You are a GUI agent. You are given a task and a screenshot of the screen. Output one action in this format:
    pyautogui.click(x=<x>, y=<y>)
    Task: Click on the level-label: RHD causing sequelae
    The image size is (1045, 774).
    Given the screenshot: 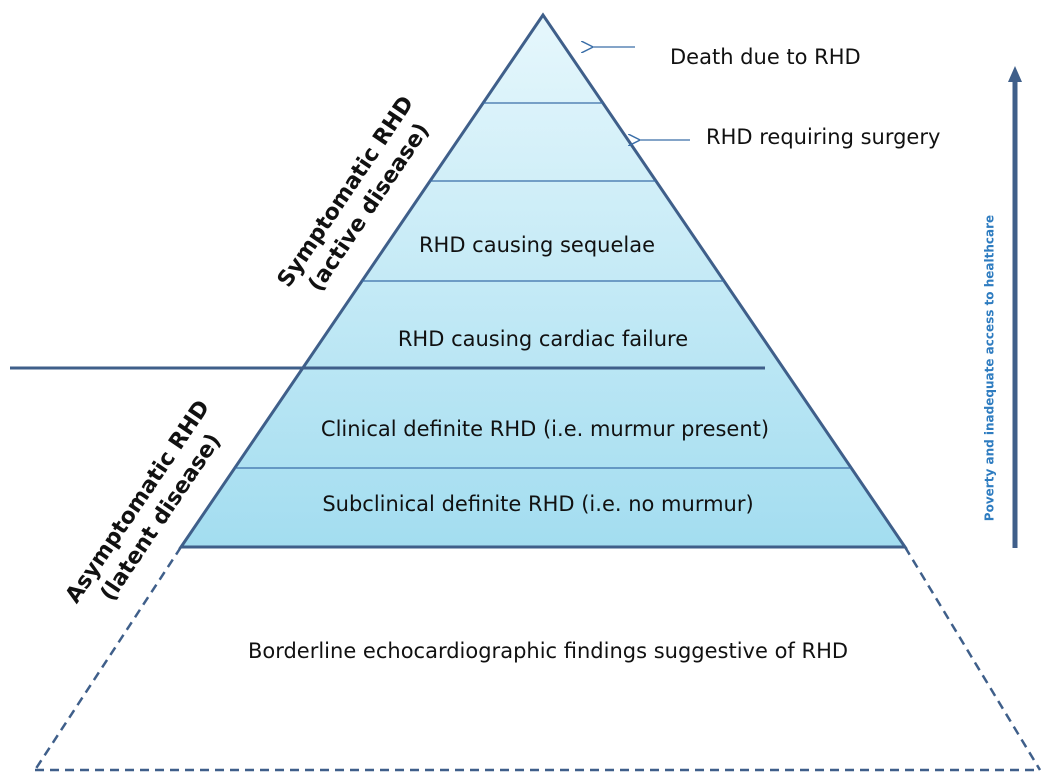 What is the action you would take?
    pyautogui.click(x=537, y=245)
    